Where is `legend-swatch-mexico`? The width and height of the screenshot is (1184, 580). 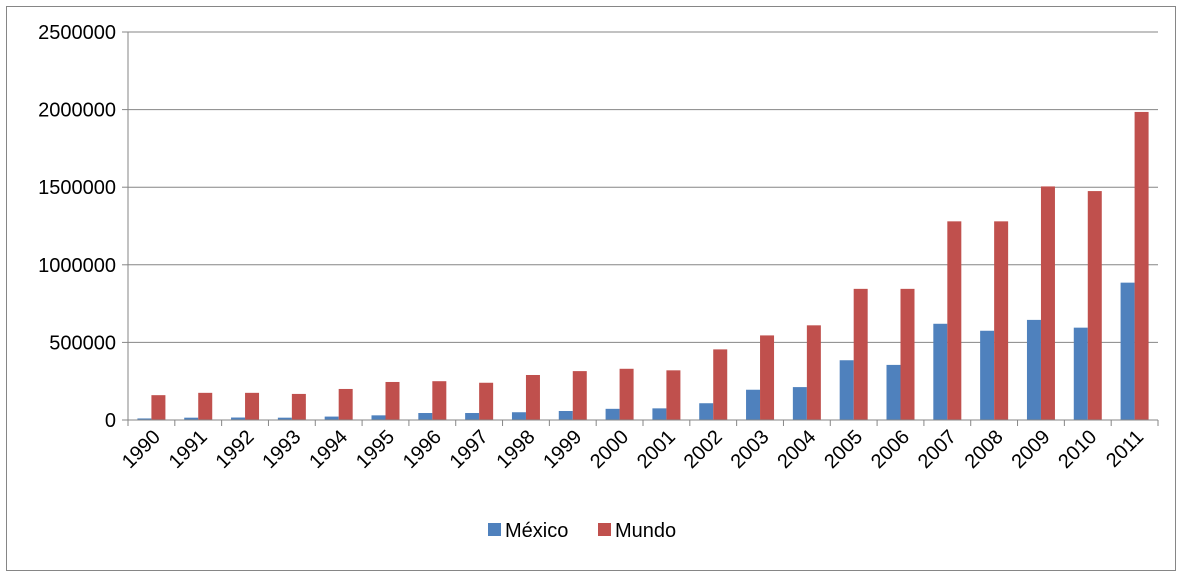 legend-swatch-mexico is located at coordinates (494, 529).